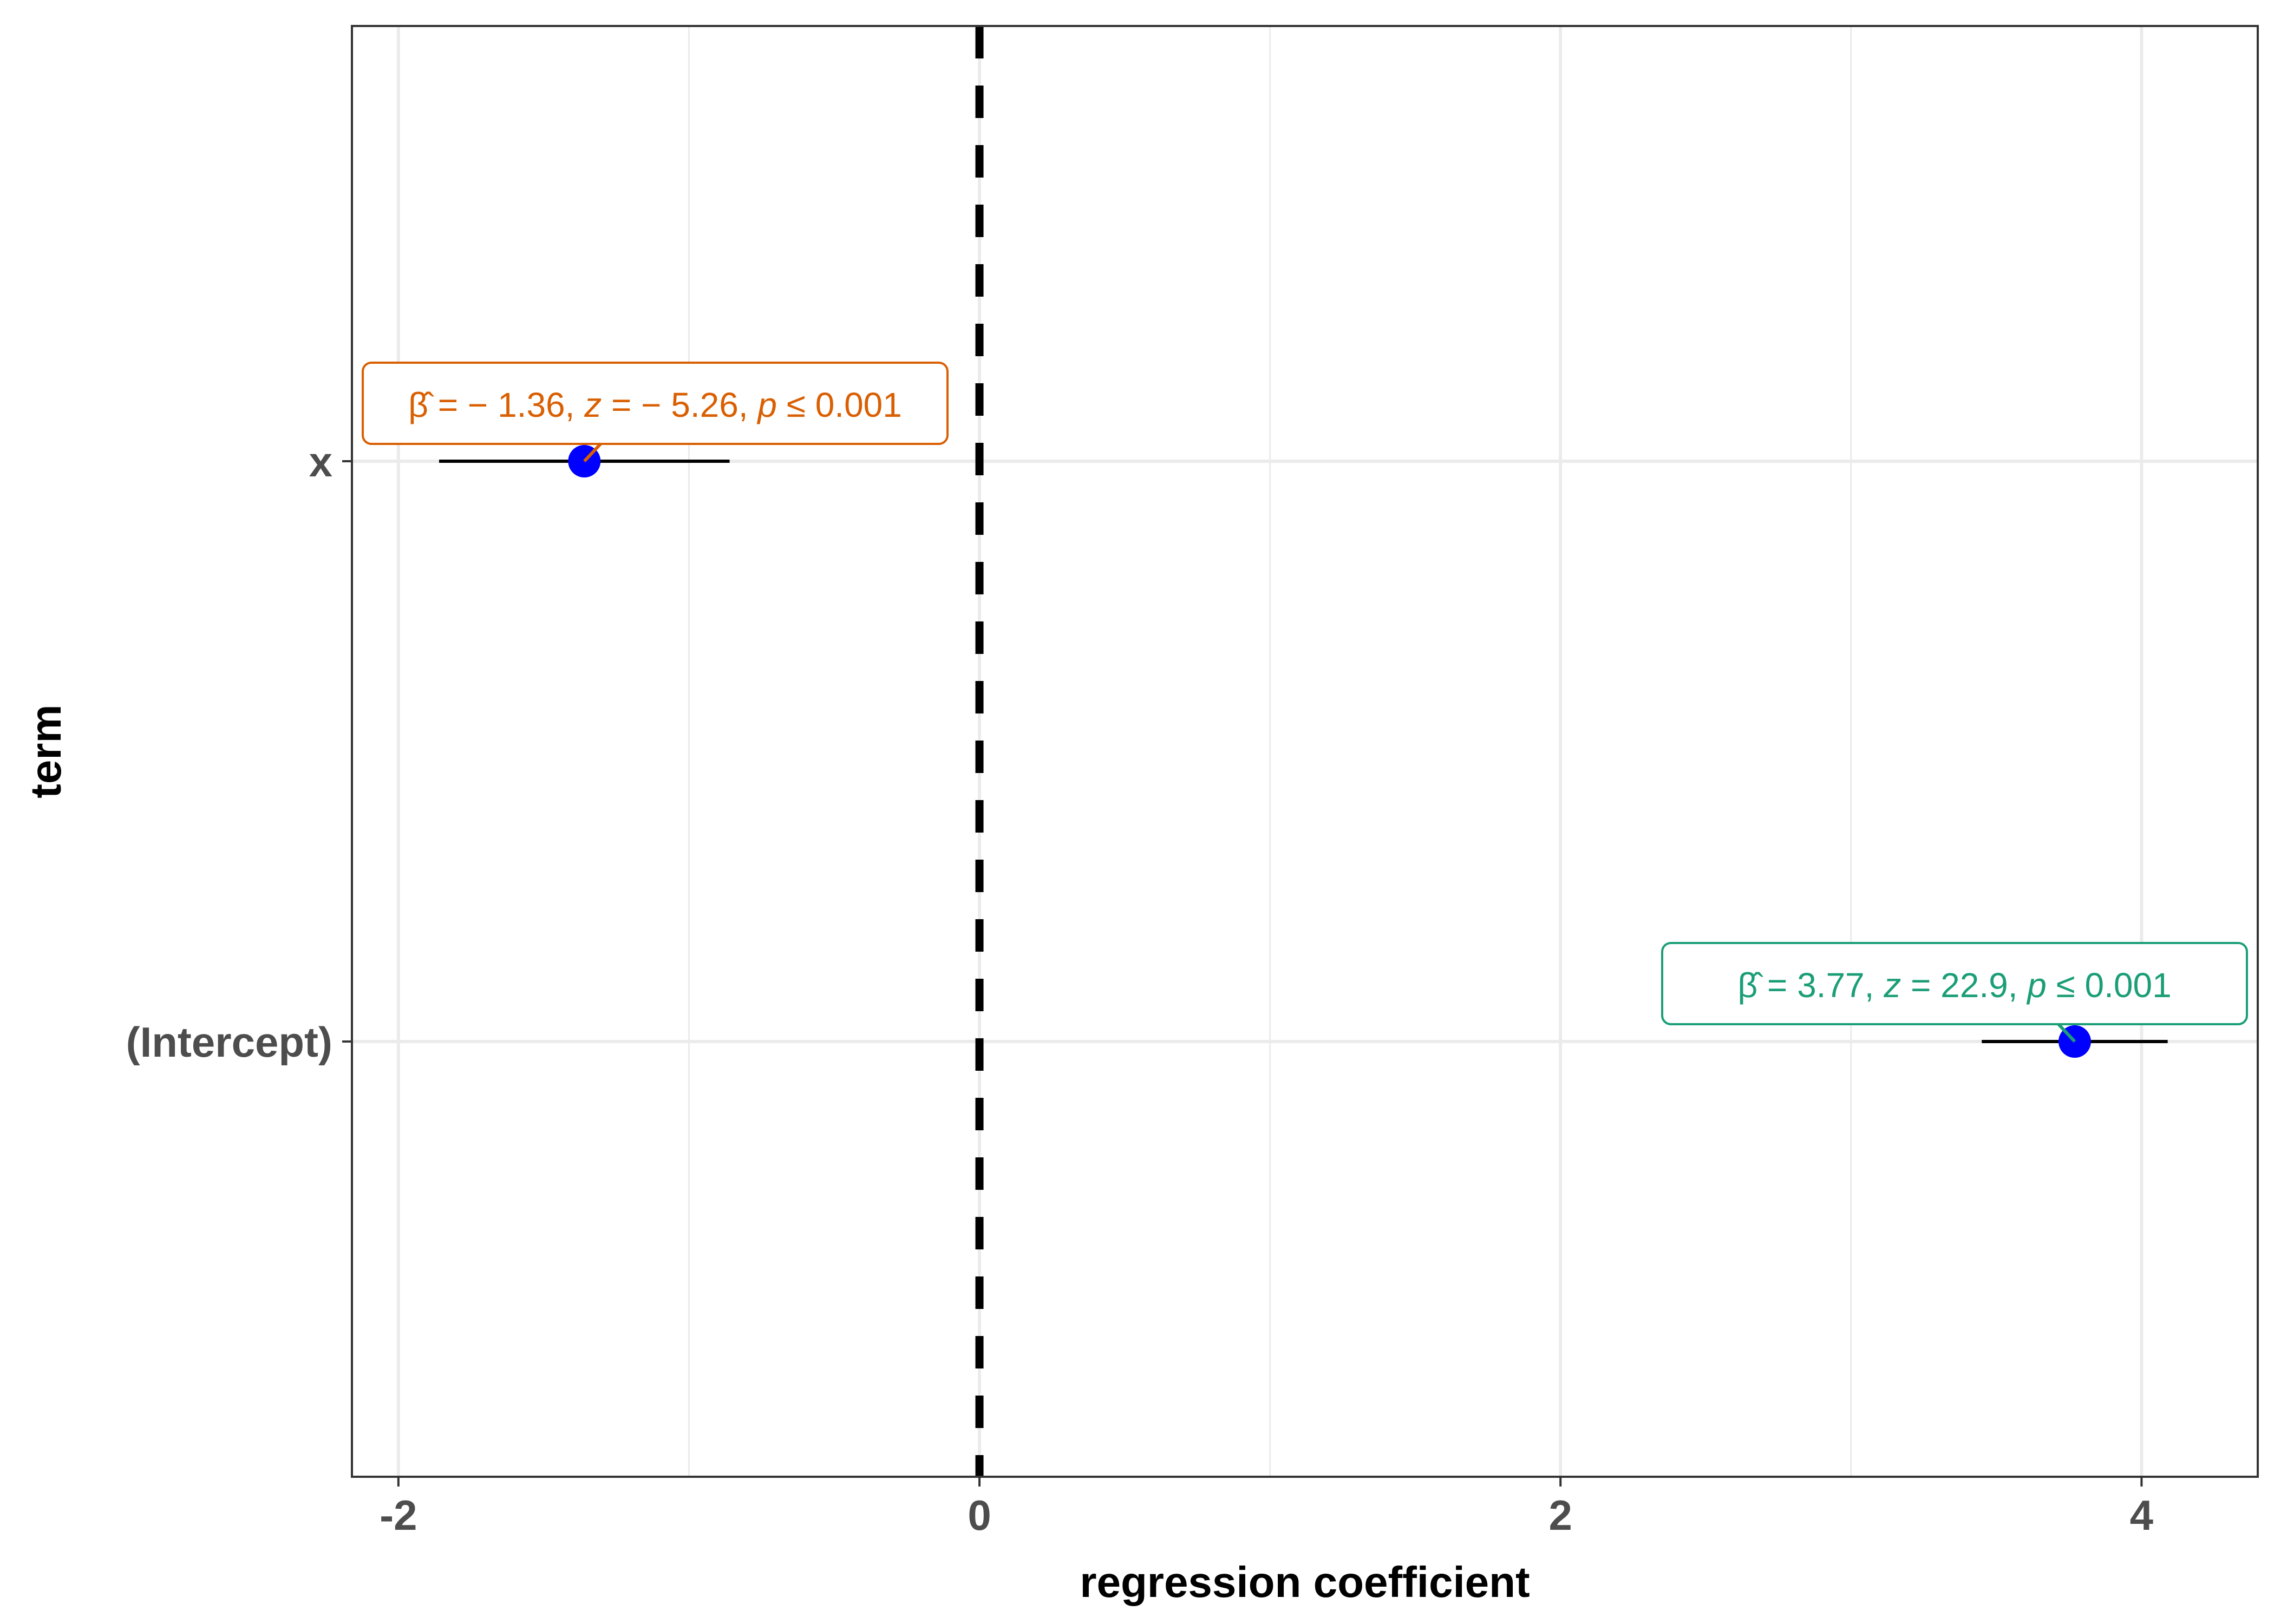 This screenshot has width=2274, height=1624. Describe the element at coordinates (980, 1515) in the screenshot. I see `x-tick-label: 0` at that location.